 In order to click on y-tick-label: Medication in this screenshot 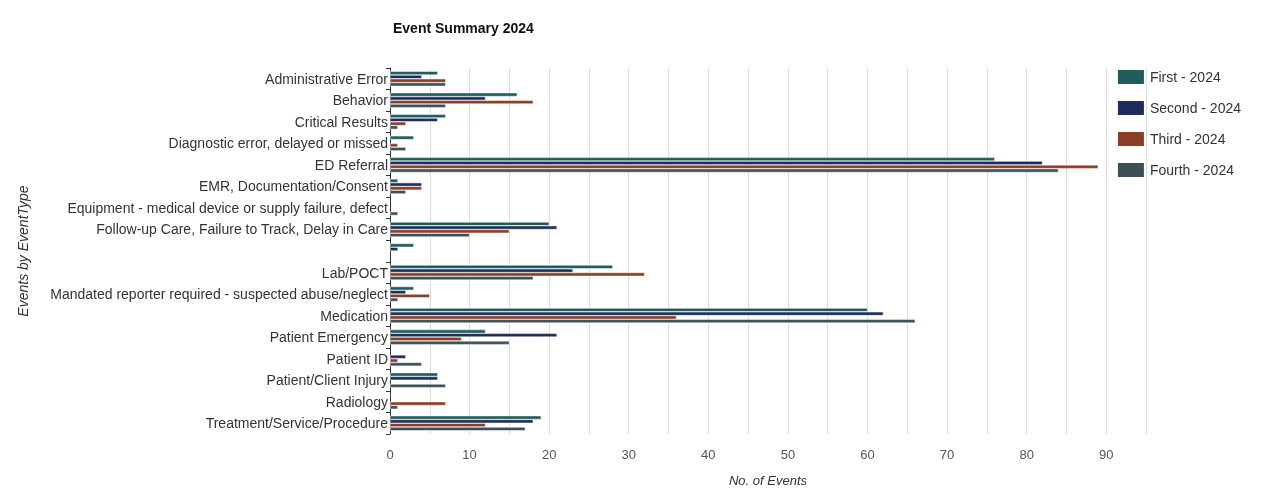, I will do `click(354, 315)`.